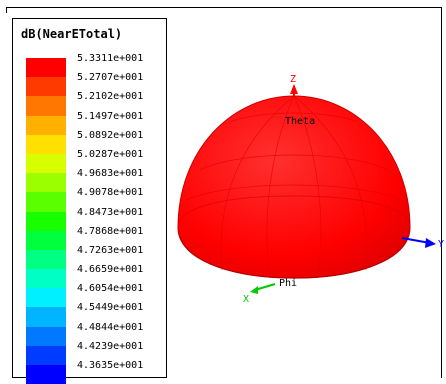  Describe the element at coordinates (294, 257) in the screenshot. I see `dome-lower-skirt` at that location.